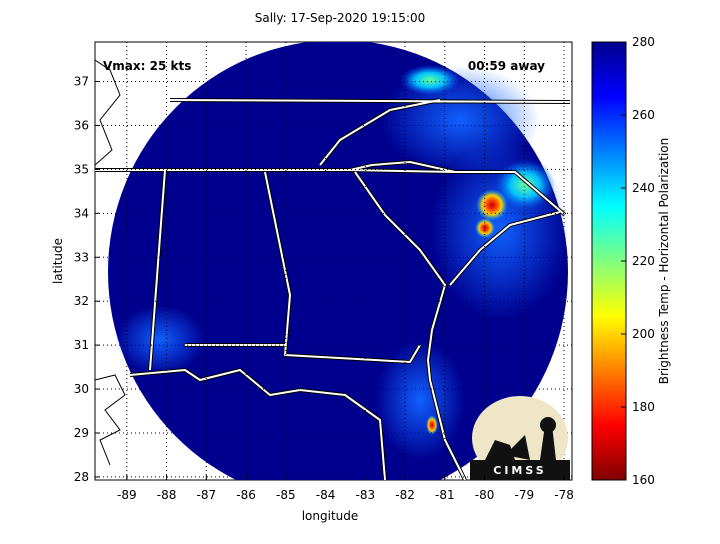  Describe the element at coordinates (643, 115) in the screenshot. I see `colorbar-tick-label: 260` at that location.